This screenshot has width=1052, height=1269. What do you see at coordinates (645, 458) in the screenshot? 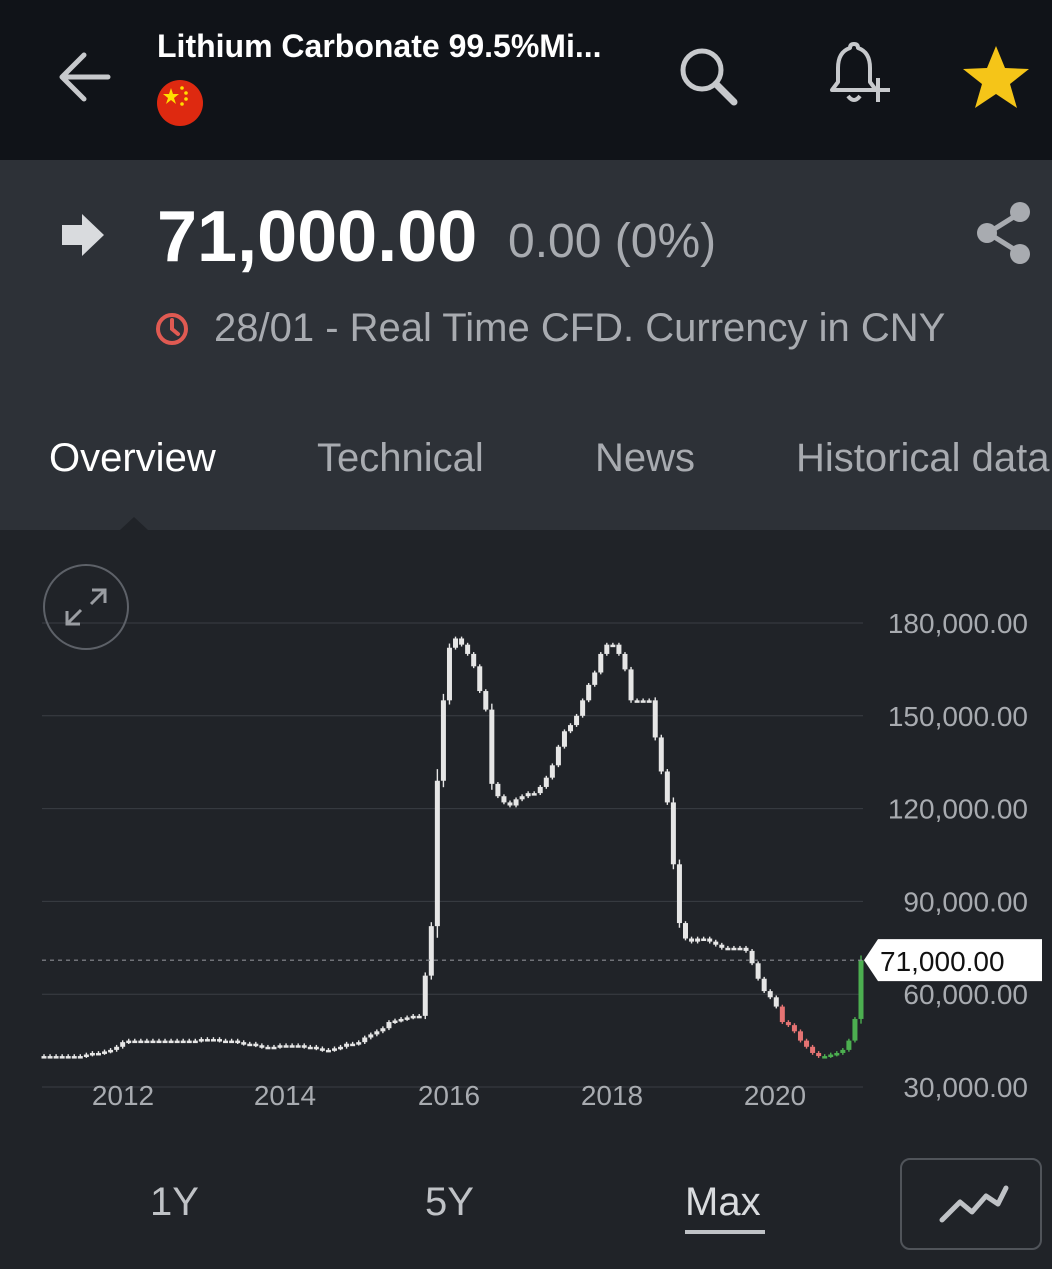
I see `tab-news: News` at bounding box center [645, 458].